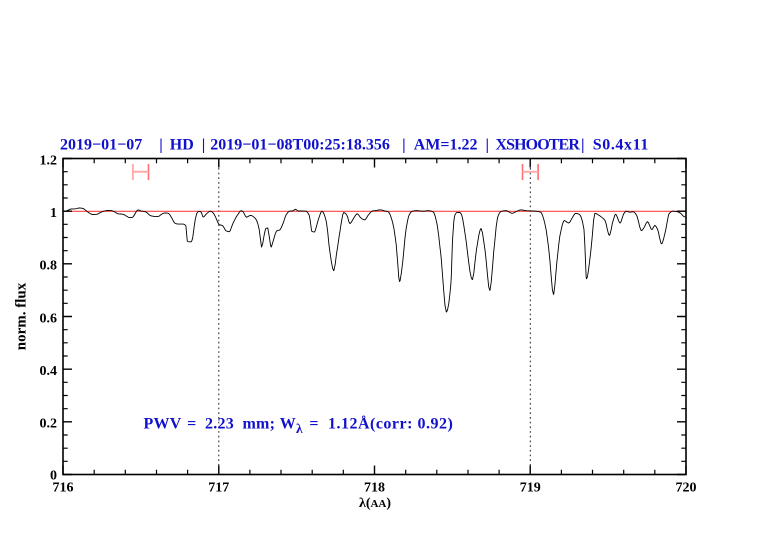 This screenshot has height=542, width=782. I want to click on svg-text: 0.8, so click(49, 266).